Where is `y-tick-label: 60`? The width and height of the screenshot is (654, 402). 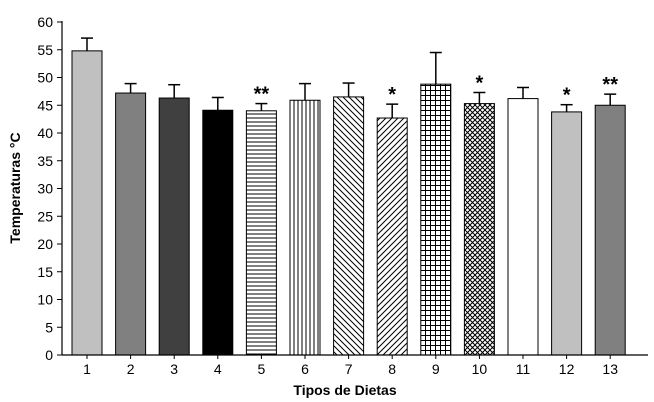 y-tick-label: 60 is located at coordinates (45, 22).